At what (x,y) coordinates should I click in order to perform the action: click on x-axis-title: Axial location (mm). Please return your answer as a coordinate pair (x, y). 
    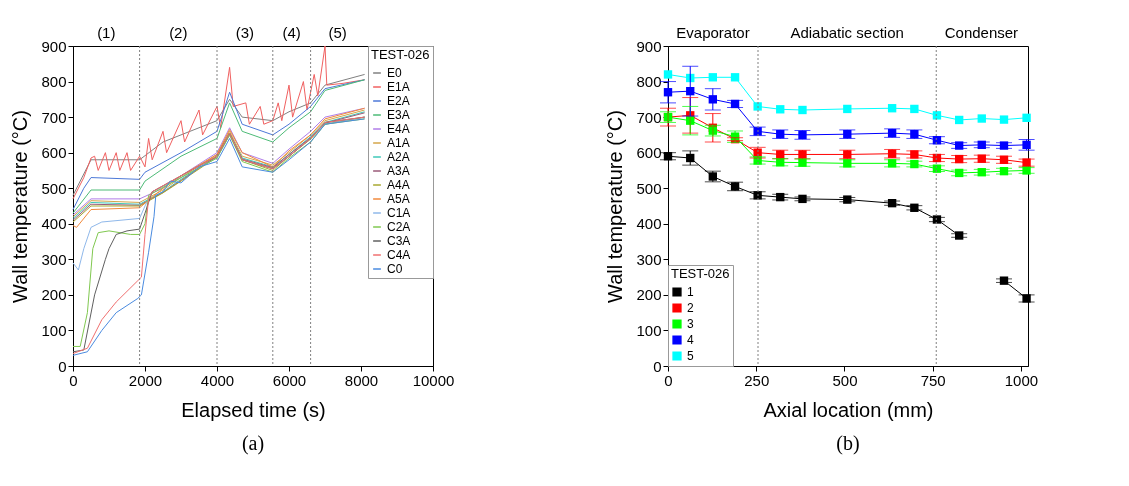
    Looking at the image, I should click on (848, 409).